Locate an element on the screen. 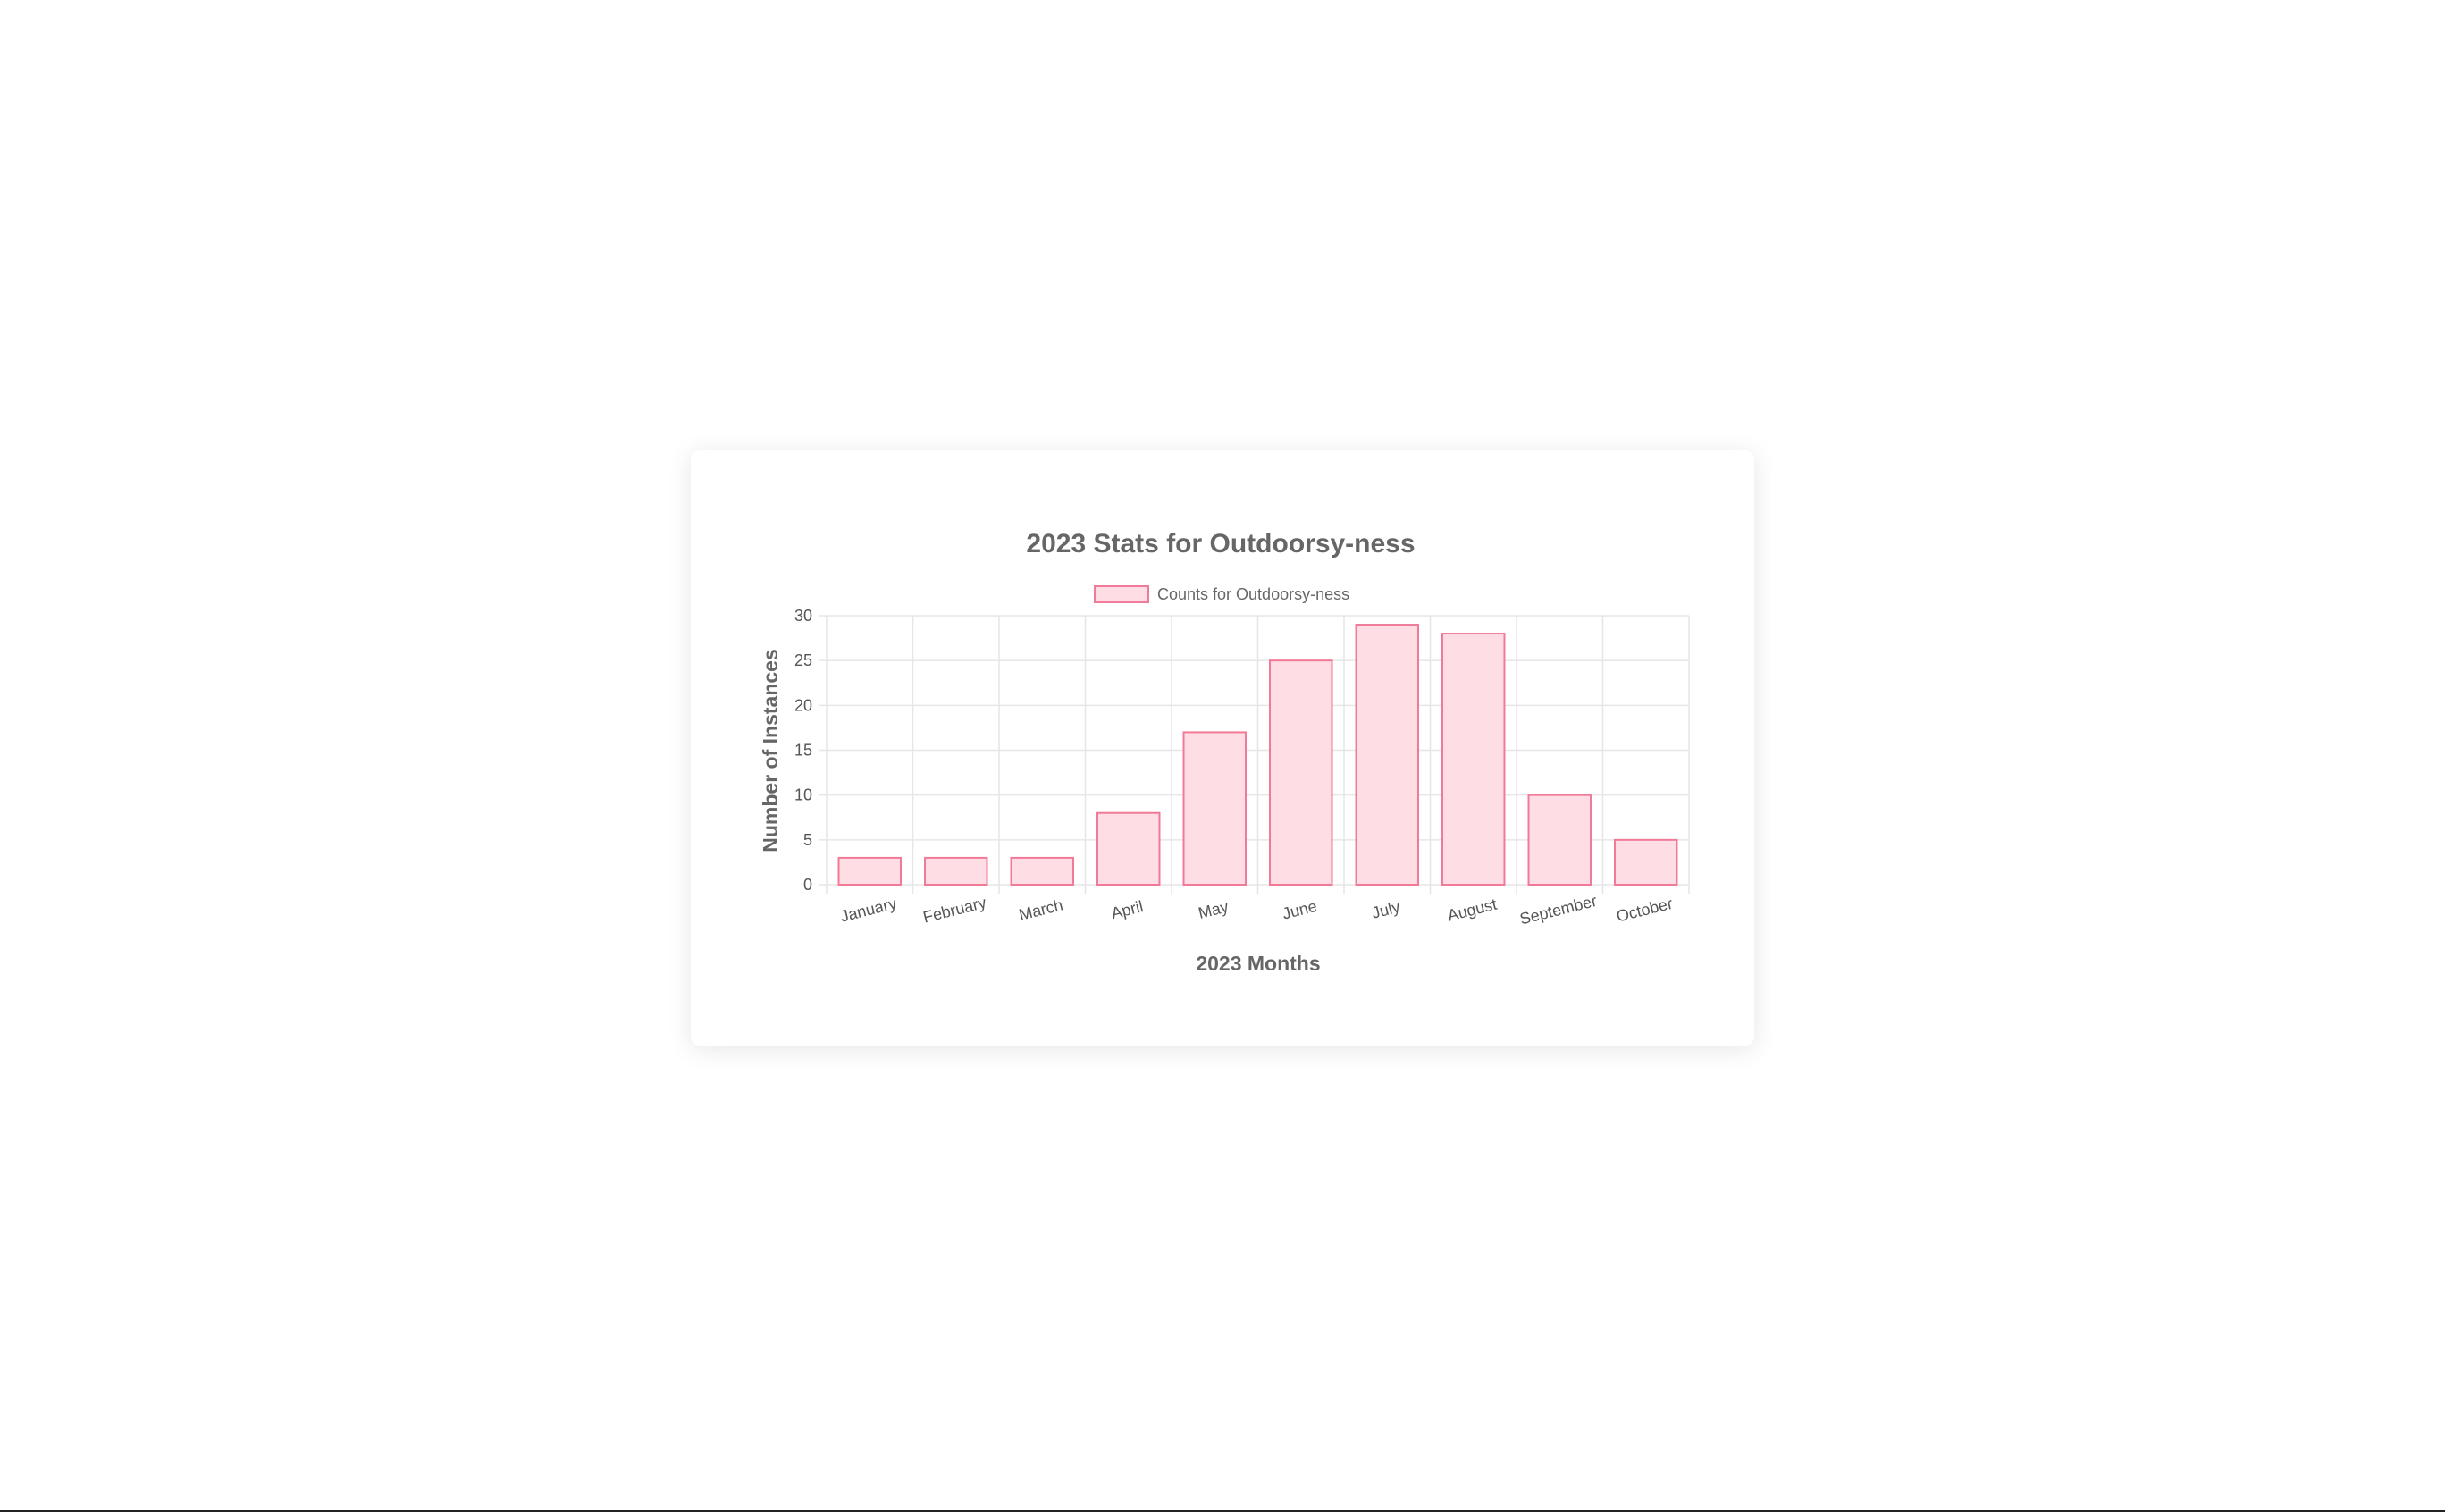 This screenshot has height=1512, width=2445. y-axis-title: Number of Instances is located at coordinates (770, 751).